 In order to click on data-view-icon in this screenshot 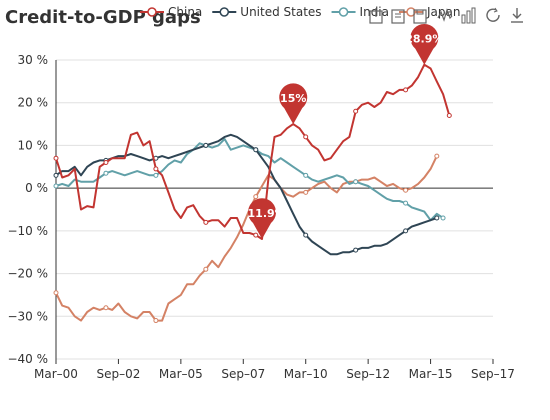, I will do `click(398, 16)`.